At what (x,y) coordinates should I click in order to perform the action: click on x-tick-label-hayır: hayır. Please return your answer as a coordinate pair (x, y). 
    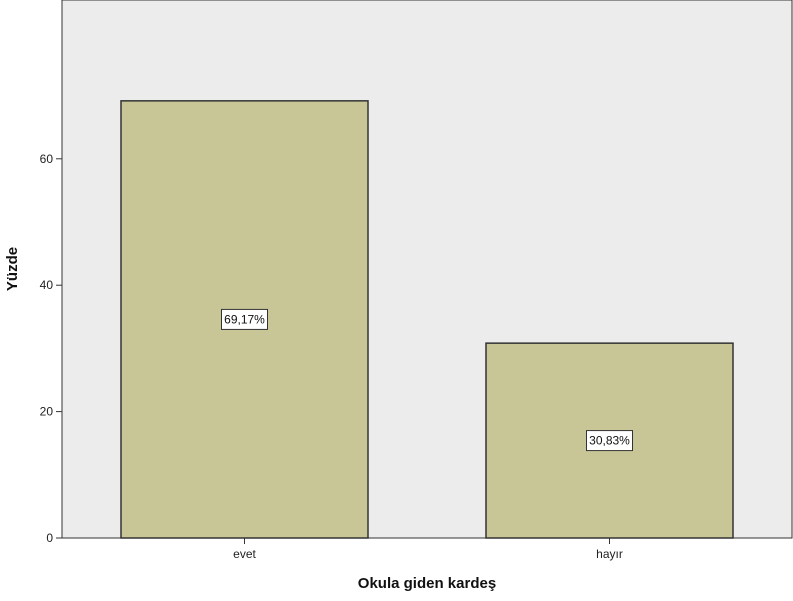
    Looking at the image, I should click on (609, 554).